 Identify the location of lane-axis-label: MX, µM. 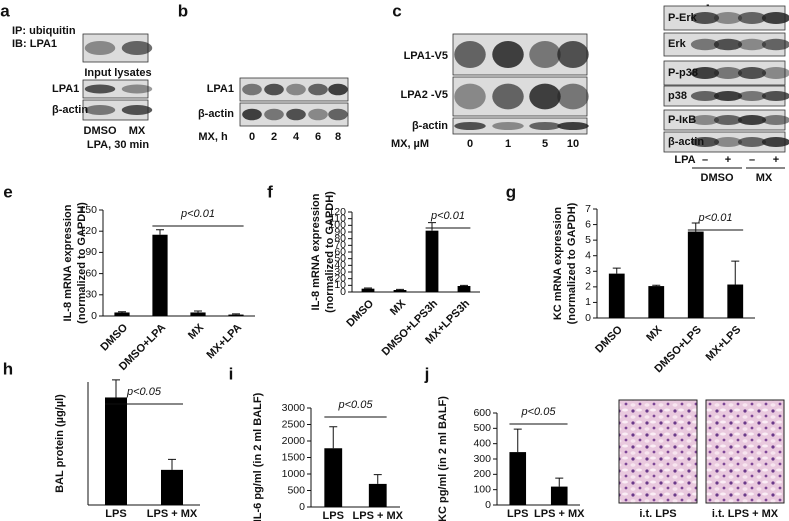
(410, 144).